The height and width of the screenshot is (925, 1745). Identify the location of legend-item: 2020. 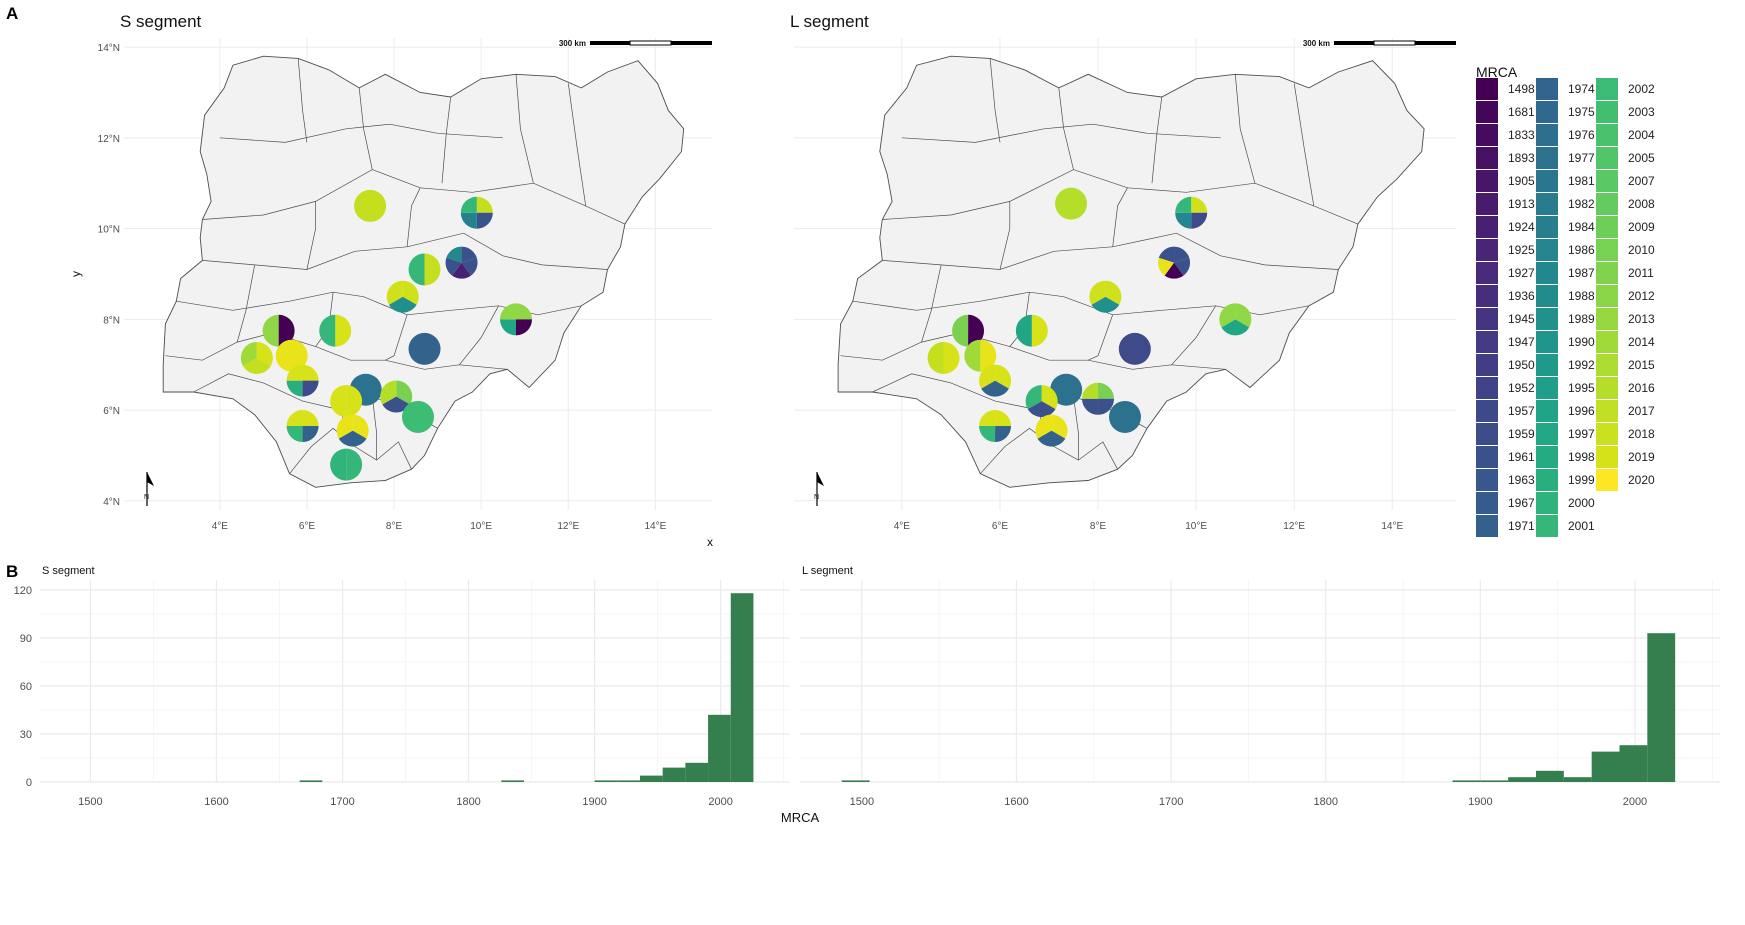
(1625, 480).